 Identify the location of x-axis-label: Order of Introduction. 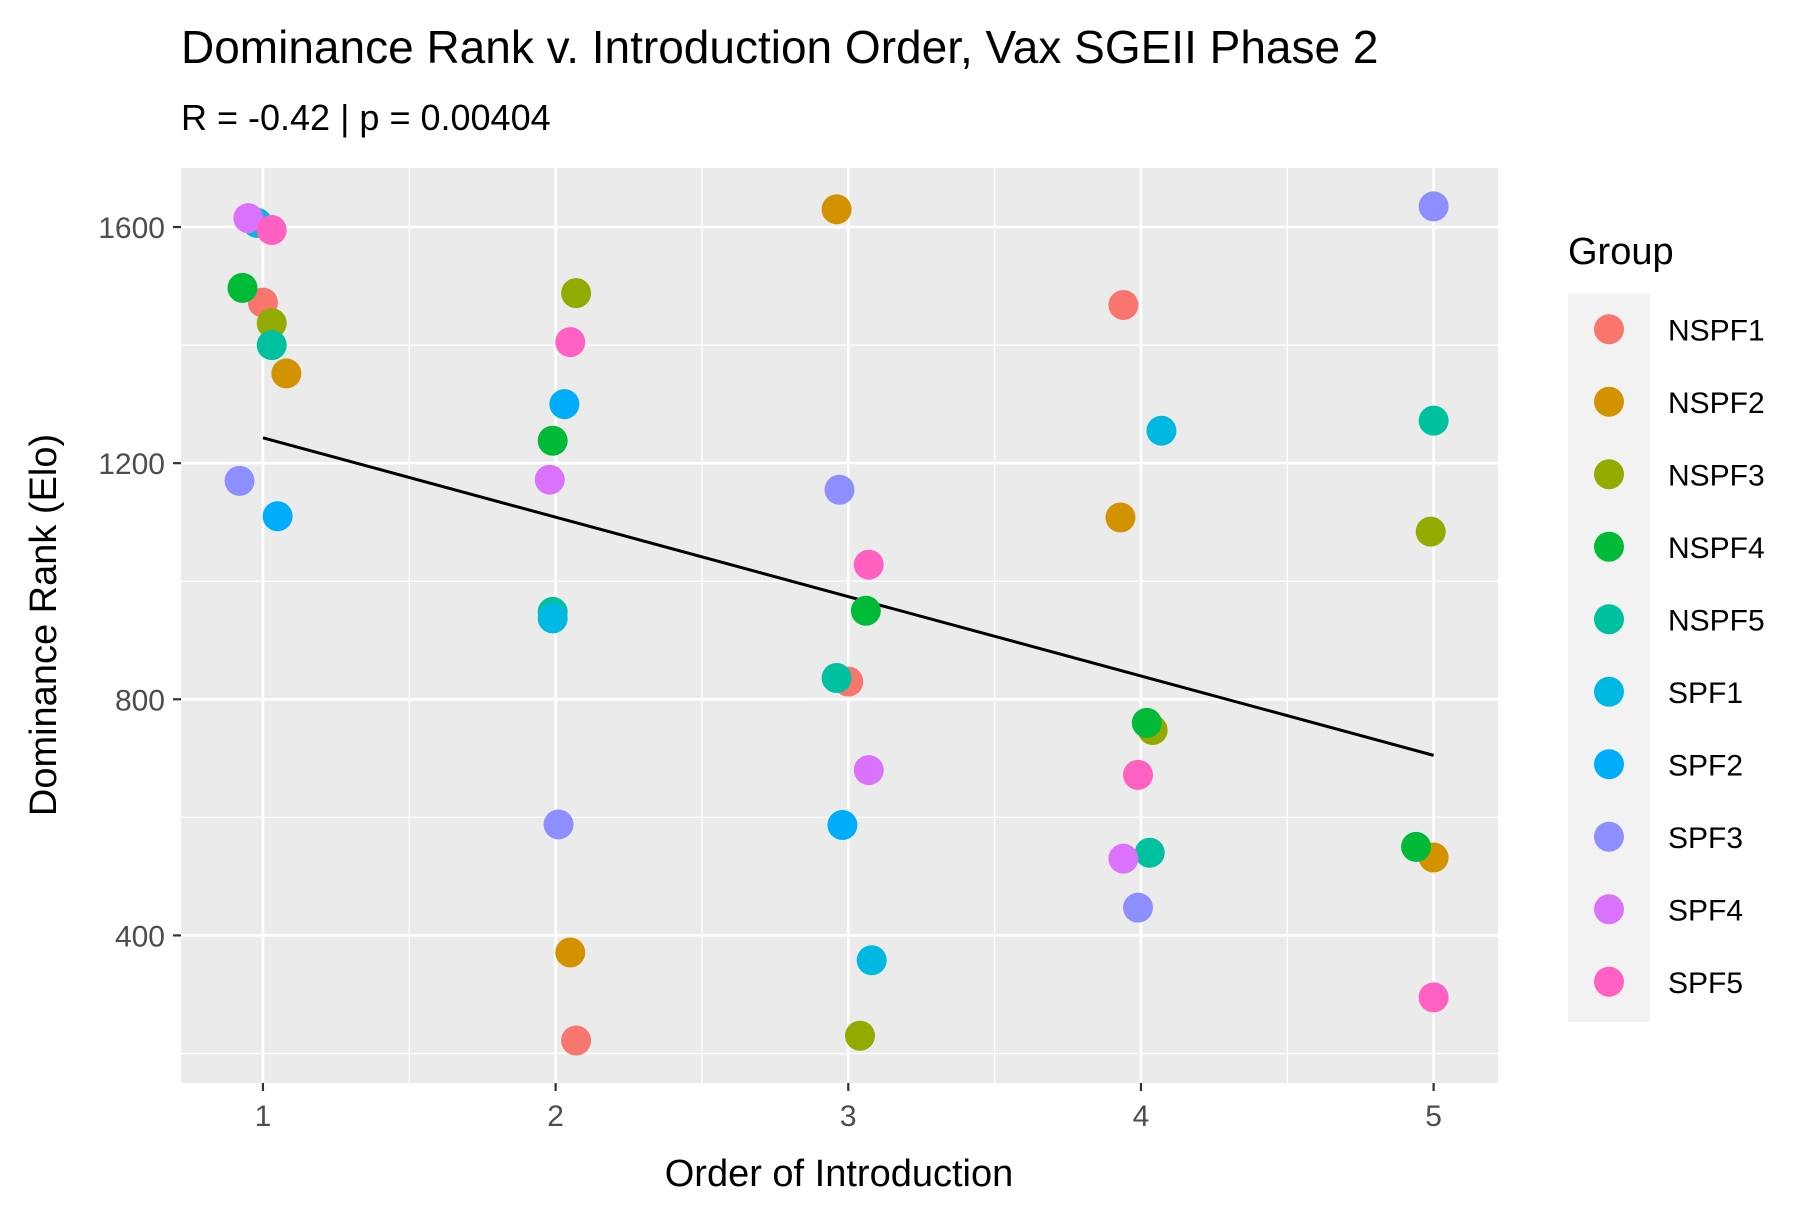
(839, 1174).